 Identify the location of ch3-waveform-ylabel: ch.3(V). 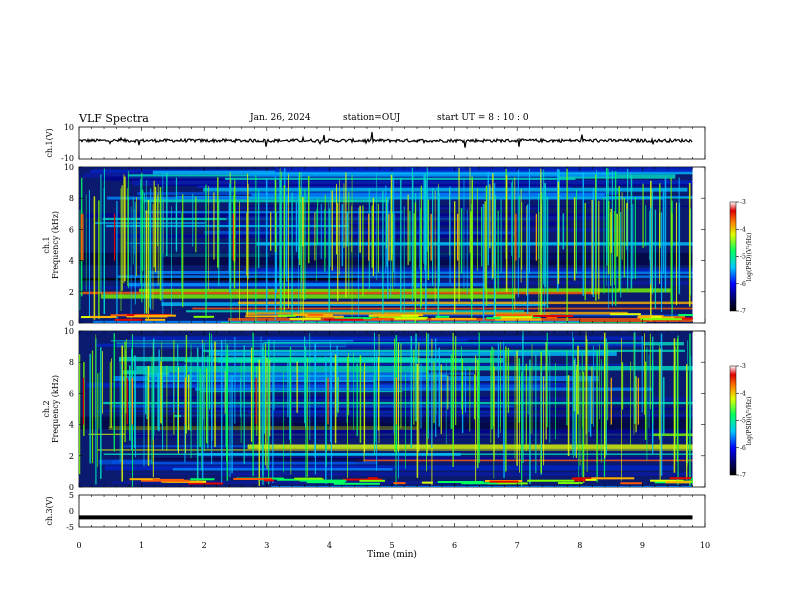
(49, 510).